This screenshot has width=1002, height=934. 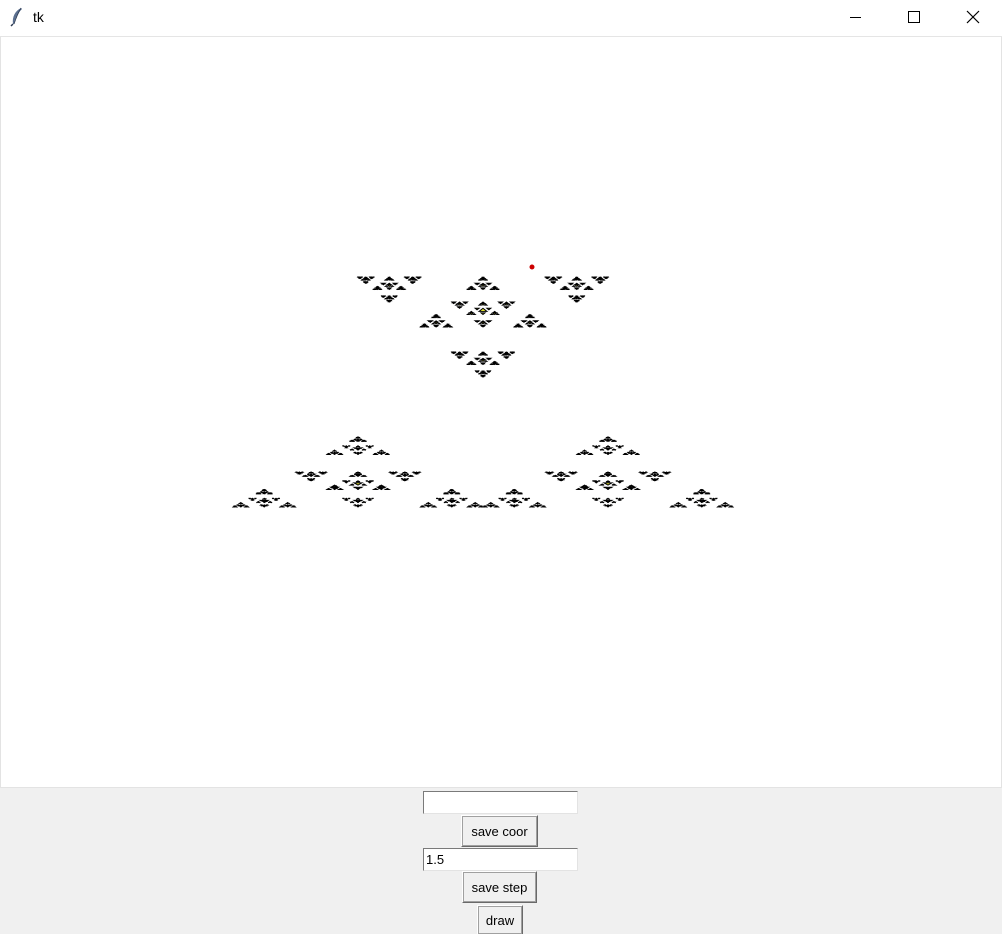 What do you see at coordinates (532, 267) in the screenshot?
I see `position-marker` at bounding box center [532, 267].